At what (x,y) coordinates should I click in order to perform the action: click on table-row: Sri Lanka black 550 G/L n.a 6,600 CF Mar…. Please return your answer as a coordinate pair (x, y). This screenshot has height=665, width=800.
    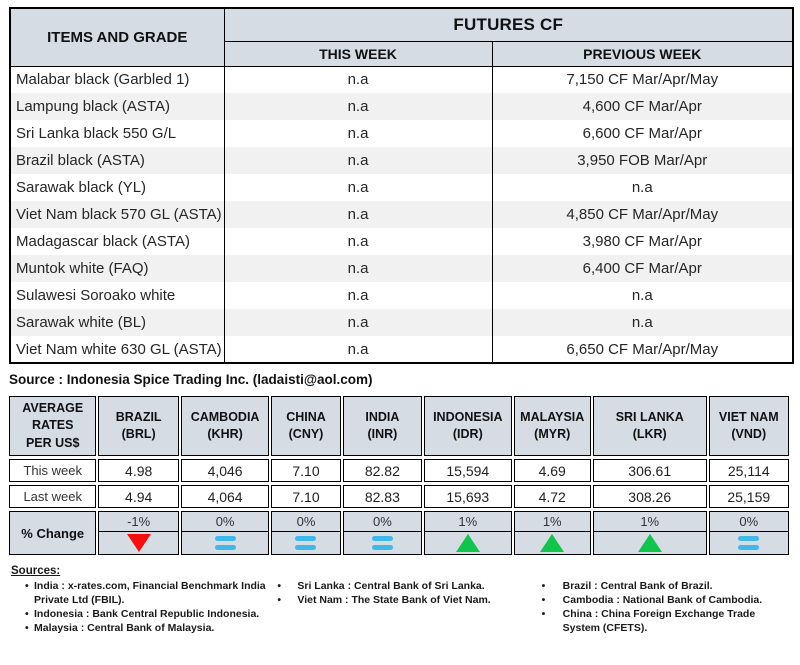
    Looking at the image, I should click on (402, 133).